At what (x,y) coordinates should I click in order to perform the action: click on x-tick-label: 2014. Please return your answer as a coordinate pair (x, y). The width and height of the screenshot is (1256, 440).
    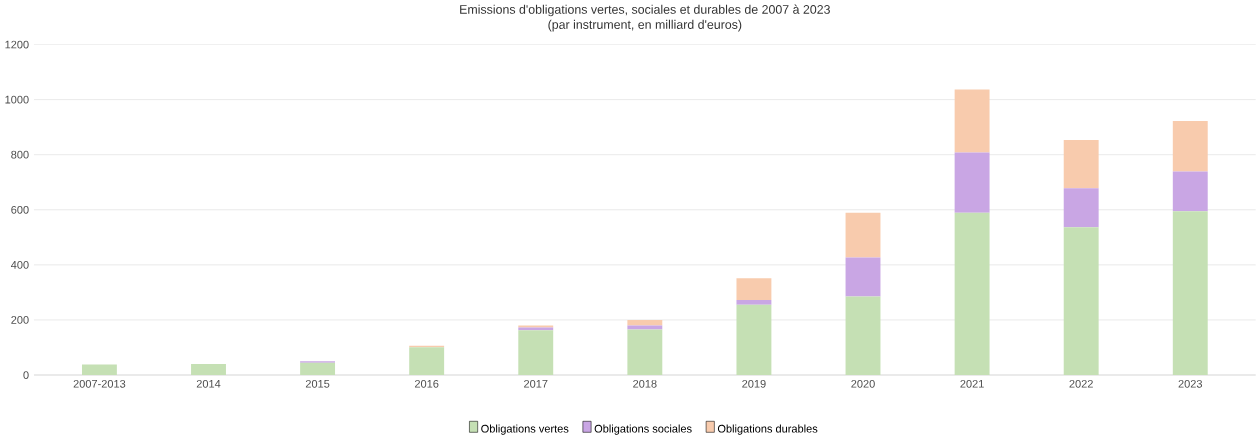
    Looking at the image, I should click on (208, 383).